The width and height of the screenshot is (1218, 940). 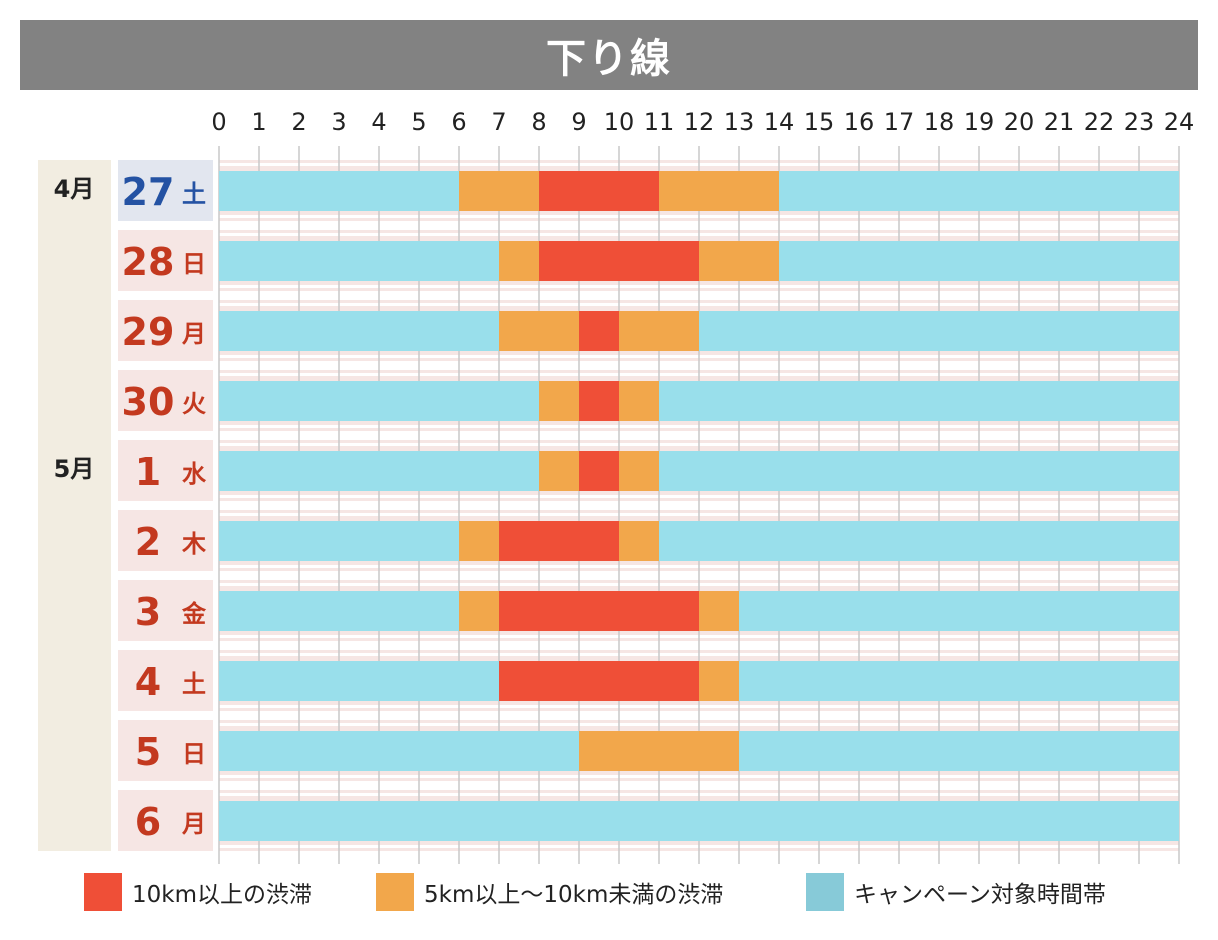 I want to click on day-label: 29, so click(x=148, y=332).